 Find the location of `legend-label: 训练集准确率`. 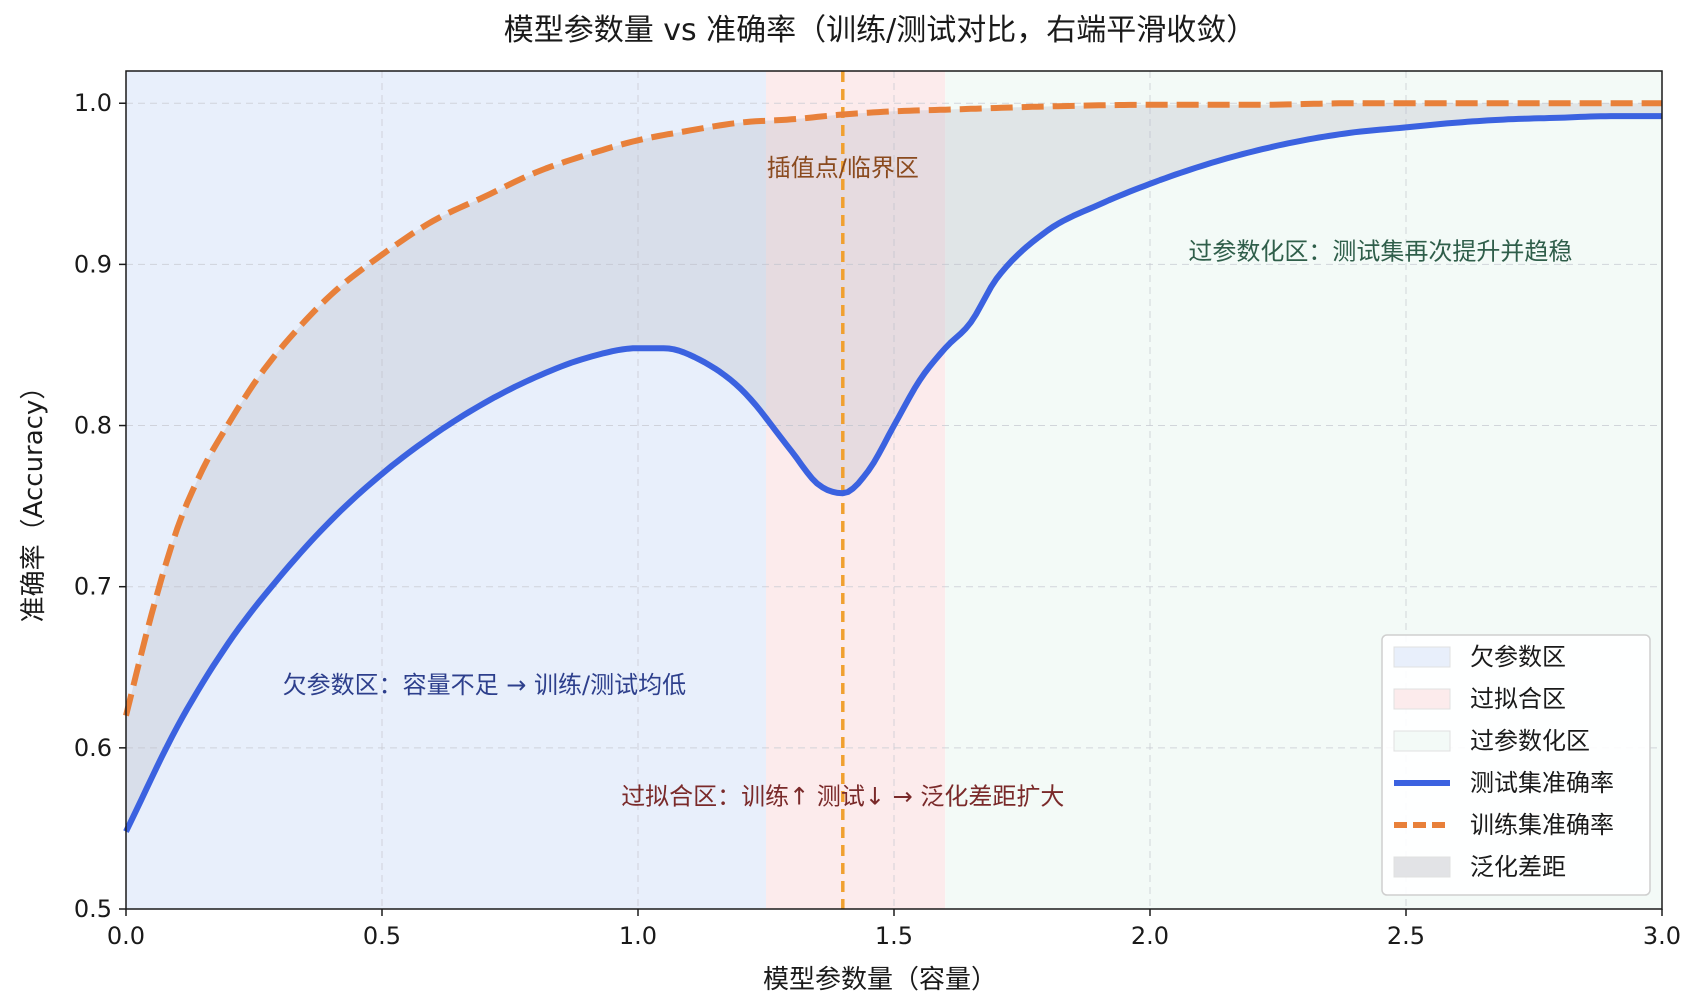

legend-label: 训练集准确率 is located at coordinates (1542, 825).